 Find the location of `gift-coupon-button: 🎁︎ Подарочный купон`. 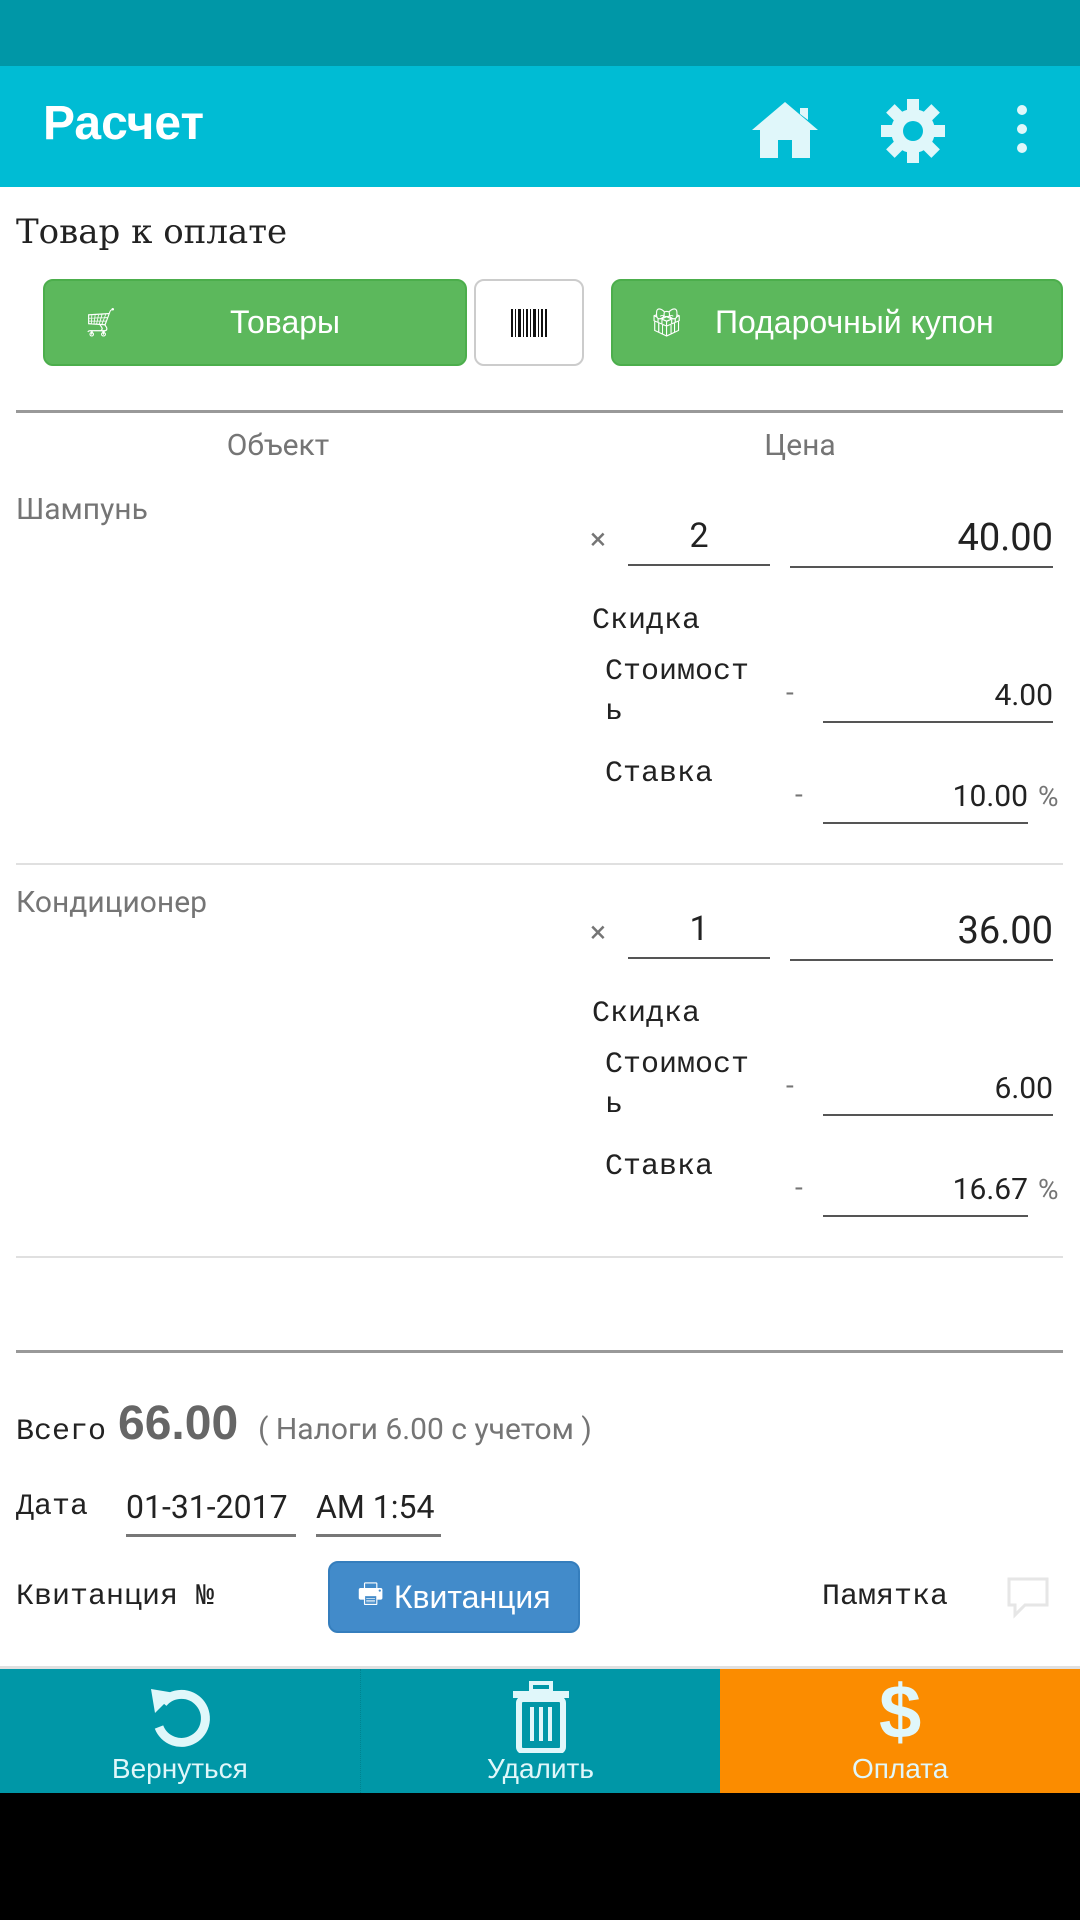

gift-coupon-button: 🎁︎ Подарочный купон is located at coordinates (837, 322).